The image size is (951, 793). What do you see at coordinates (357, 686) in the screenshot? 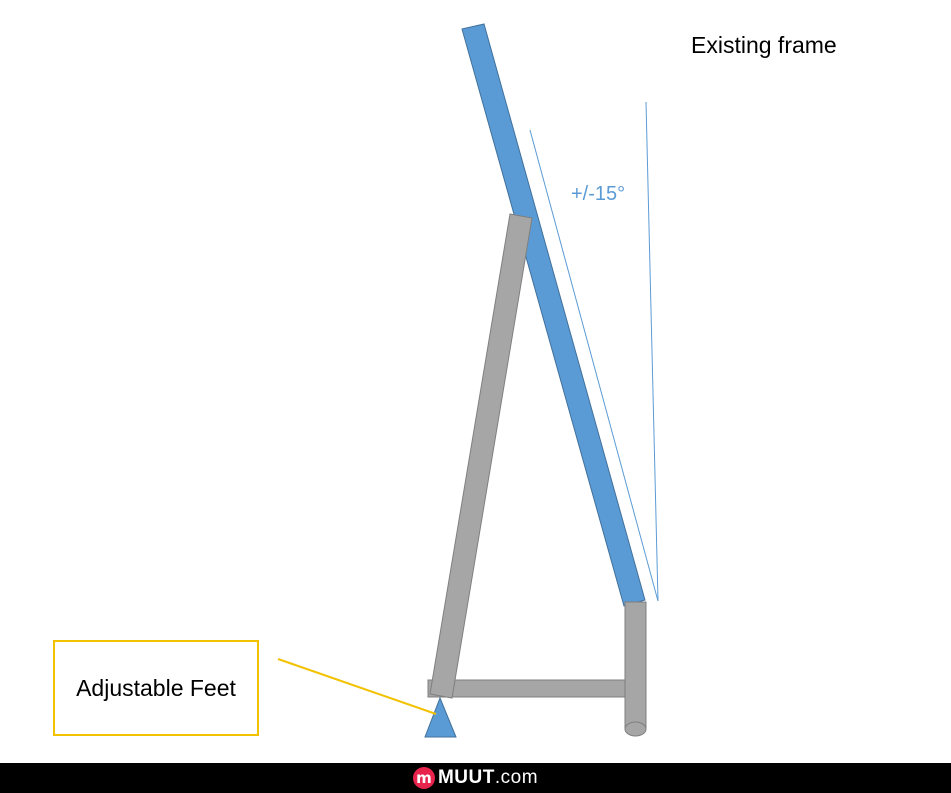
I see `callout-connector-line` at bounding box center [357, 686].